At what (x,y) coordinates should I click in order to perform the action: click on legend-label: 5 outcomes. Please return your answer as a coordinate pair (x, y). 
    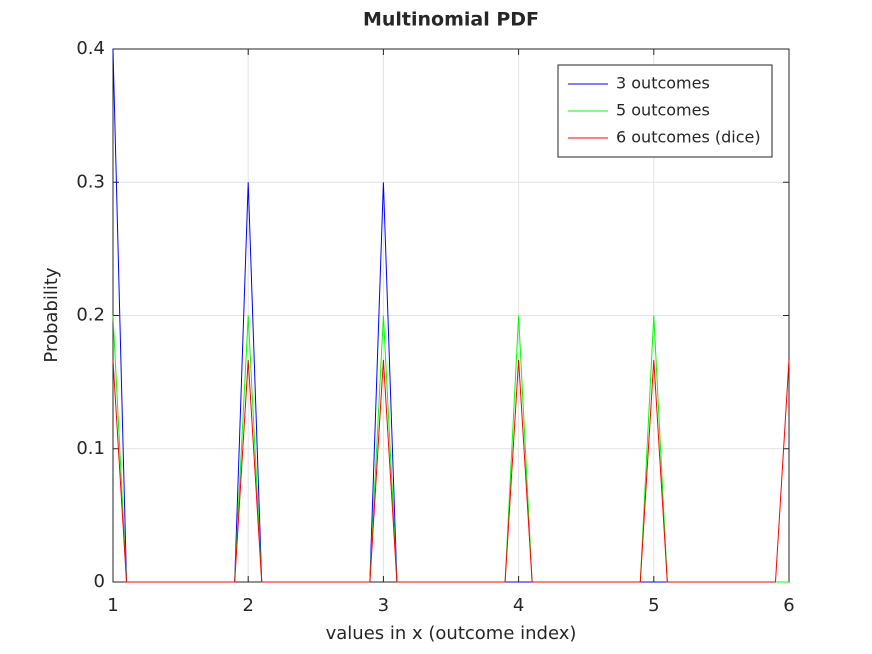
    Looking at the image, I should click on (663, 110).